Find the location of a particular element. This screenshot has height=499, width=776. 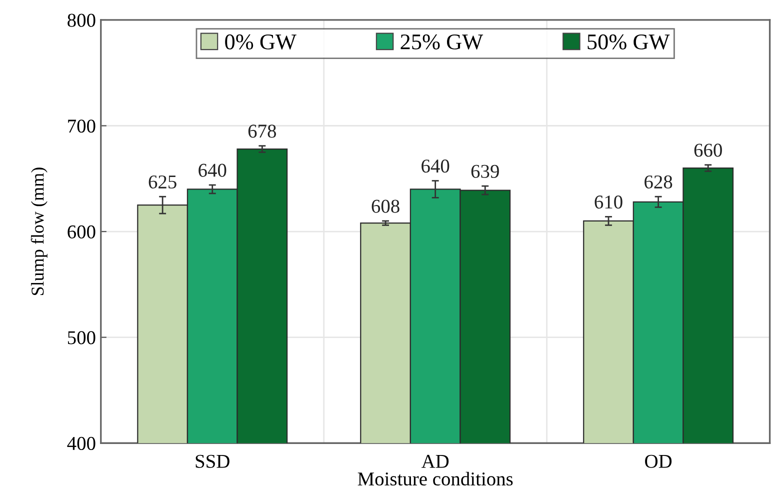

y-tick-label: 400 is located at coordinates (81, 443).